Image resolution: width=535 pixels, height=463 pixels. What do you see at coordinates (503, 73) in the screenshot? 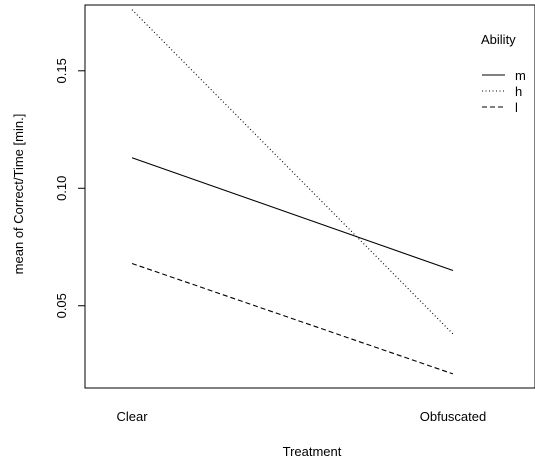
I see `legend: Ability mhl` at bounding box center [503, 73].